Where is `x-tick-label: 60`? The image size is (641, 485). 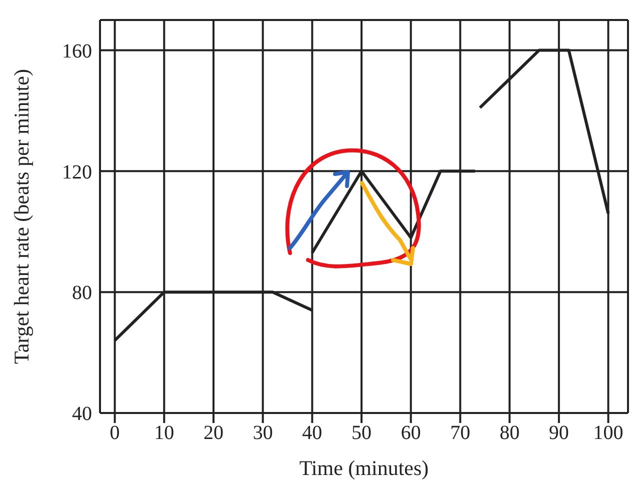
x-tick-label: 60 is located at coordinates (410, 433).